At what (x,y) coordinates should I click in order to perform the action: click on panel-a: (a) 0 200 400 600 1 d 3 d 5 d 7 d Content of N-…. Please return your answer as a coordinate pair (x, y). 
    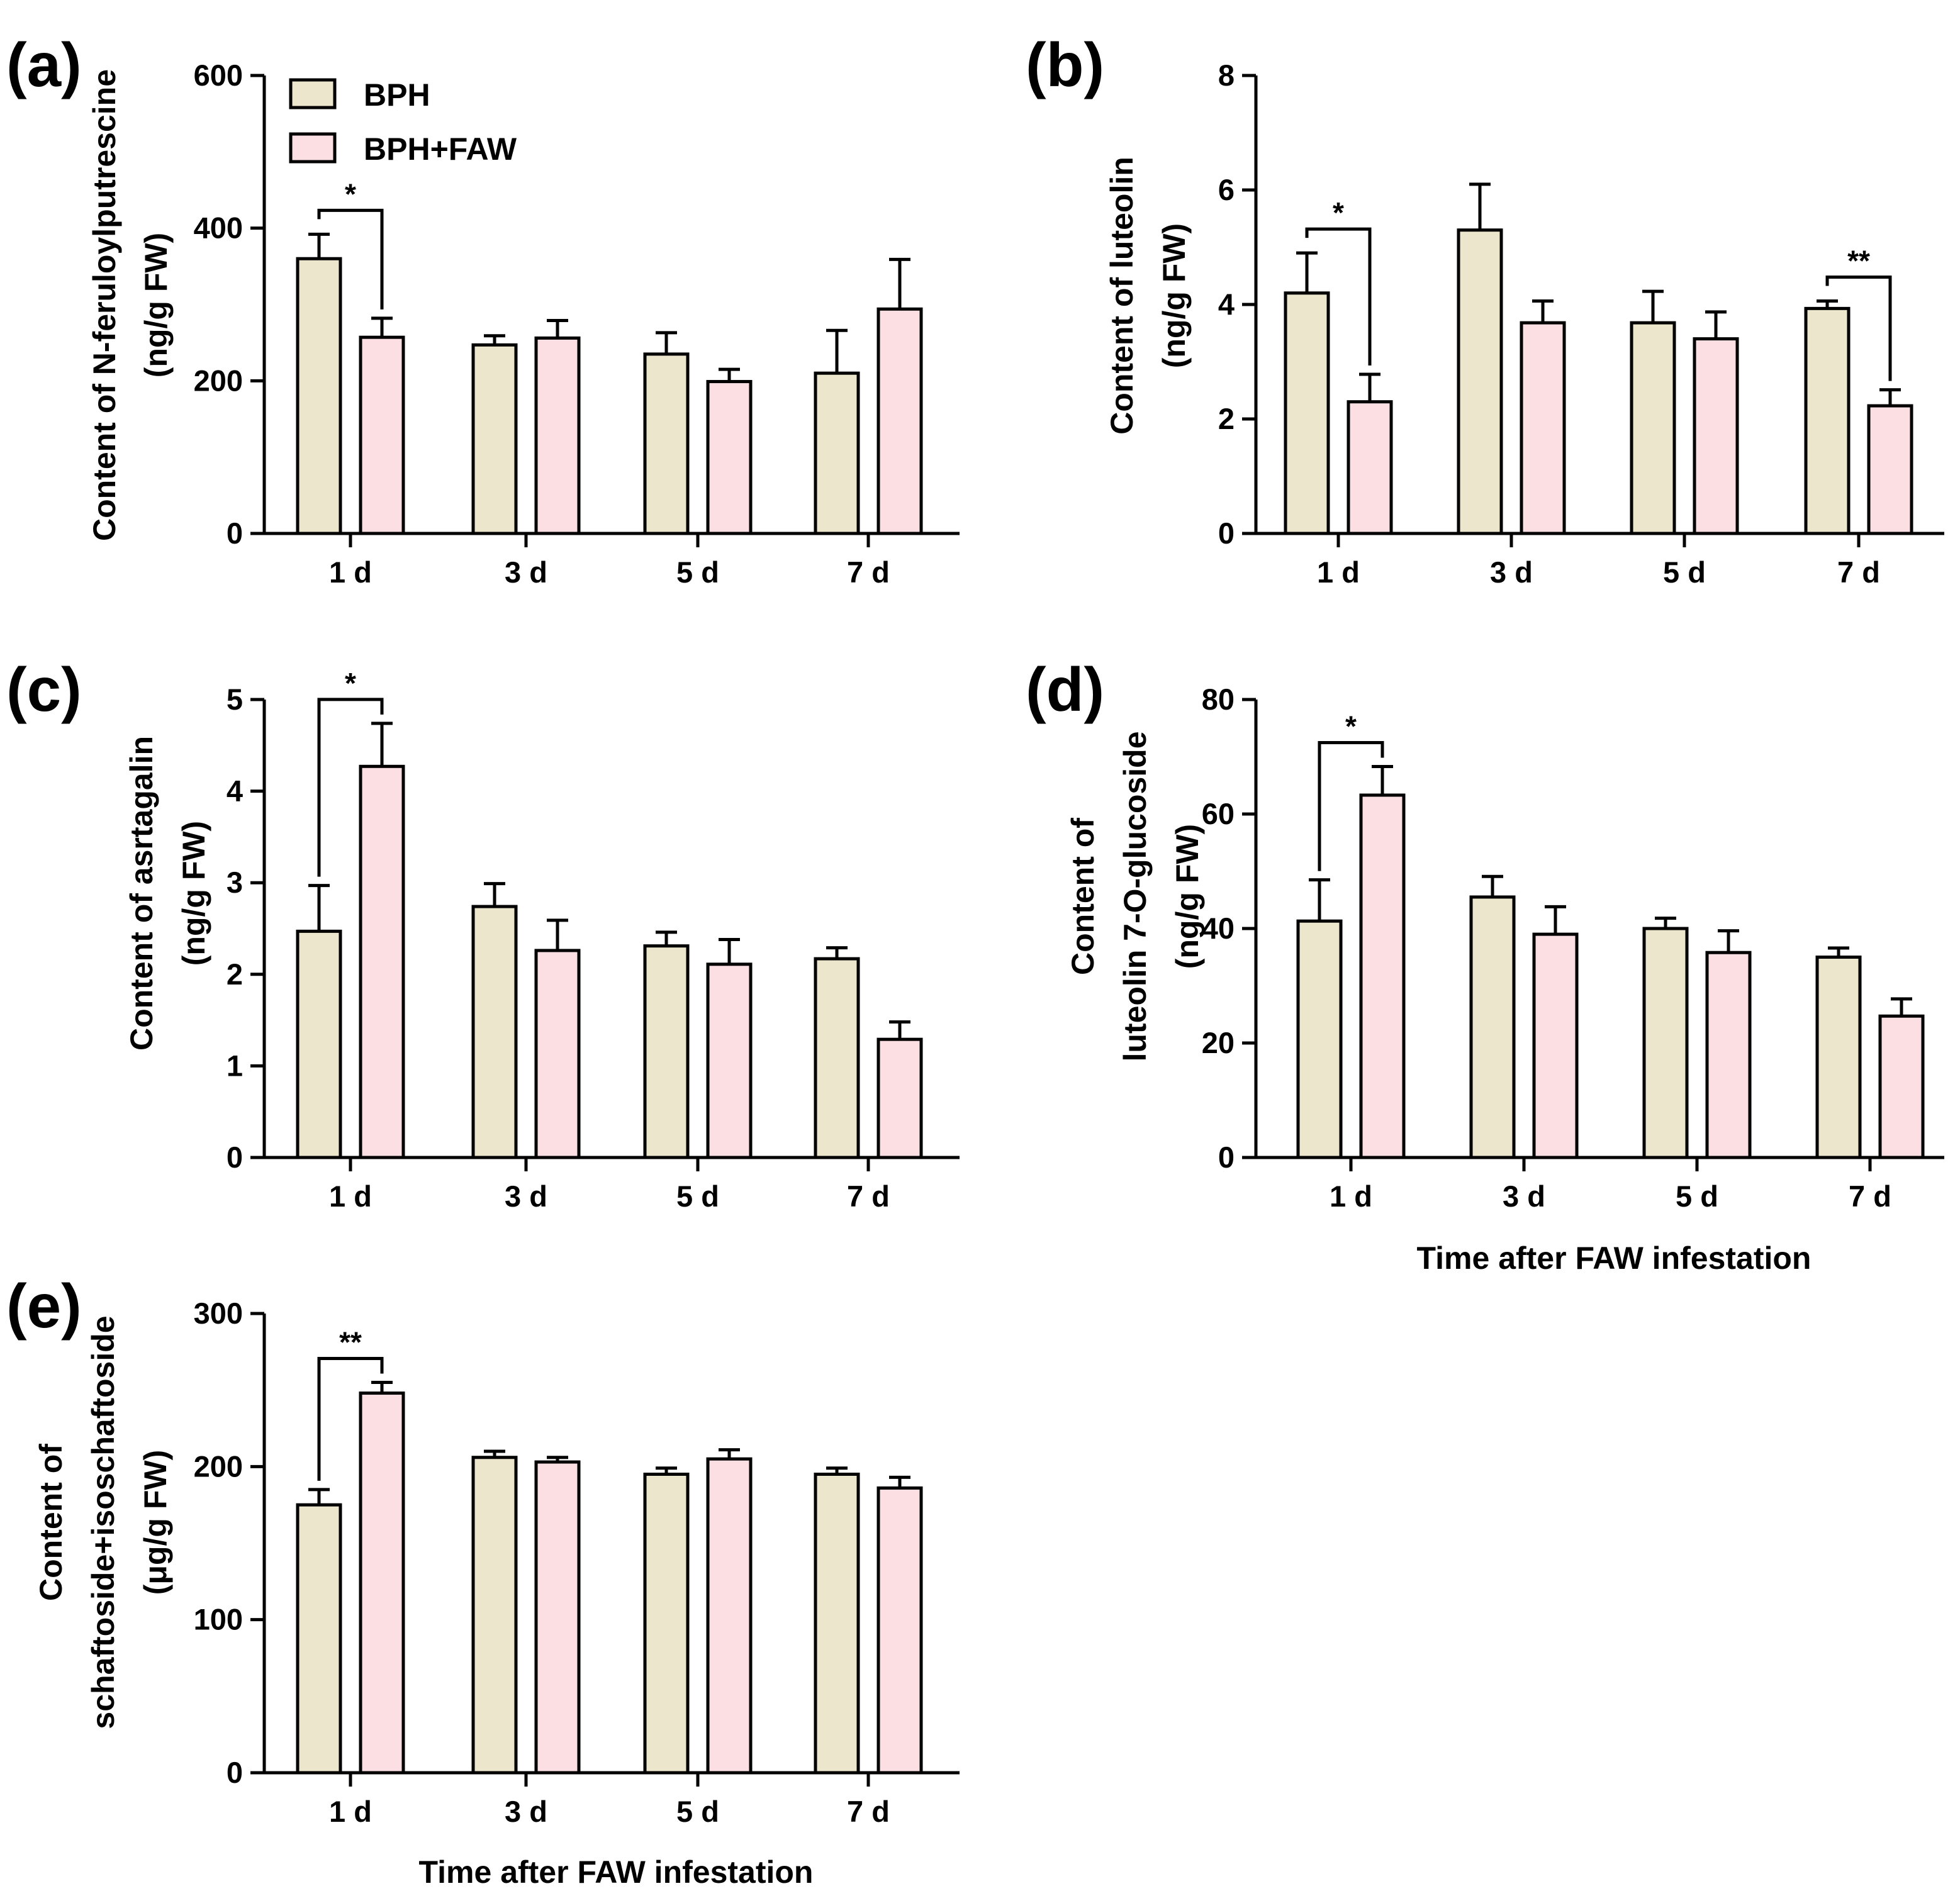
    Looking at the image, I should click on (483, 309).